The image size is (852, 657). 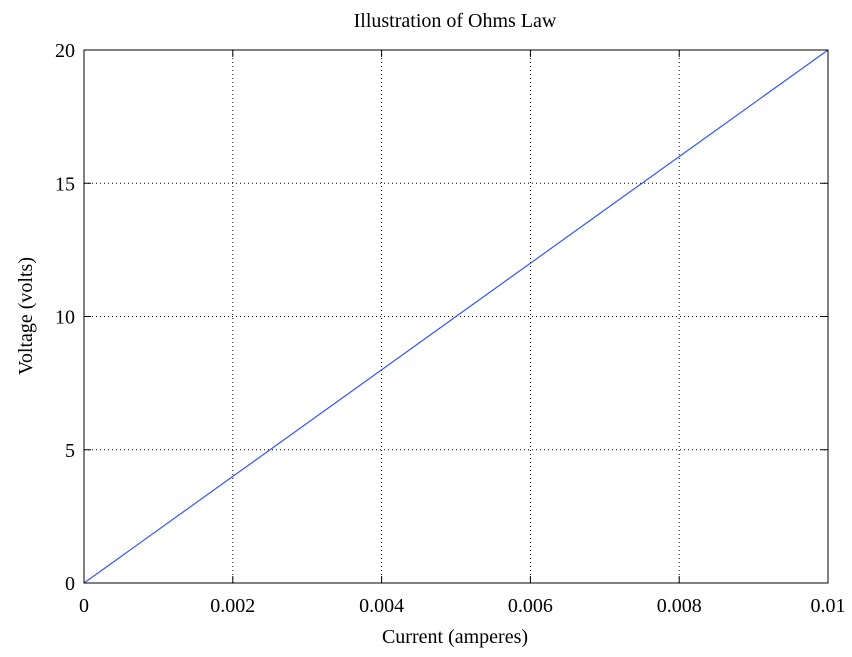 I want to click on x-tick-label: 0, so click(x=84, y=606).